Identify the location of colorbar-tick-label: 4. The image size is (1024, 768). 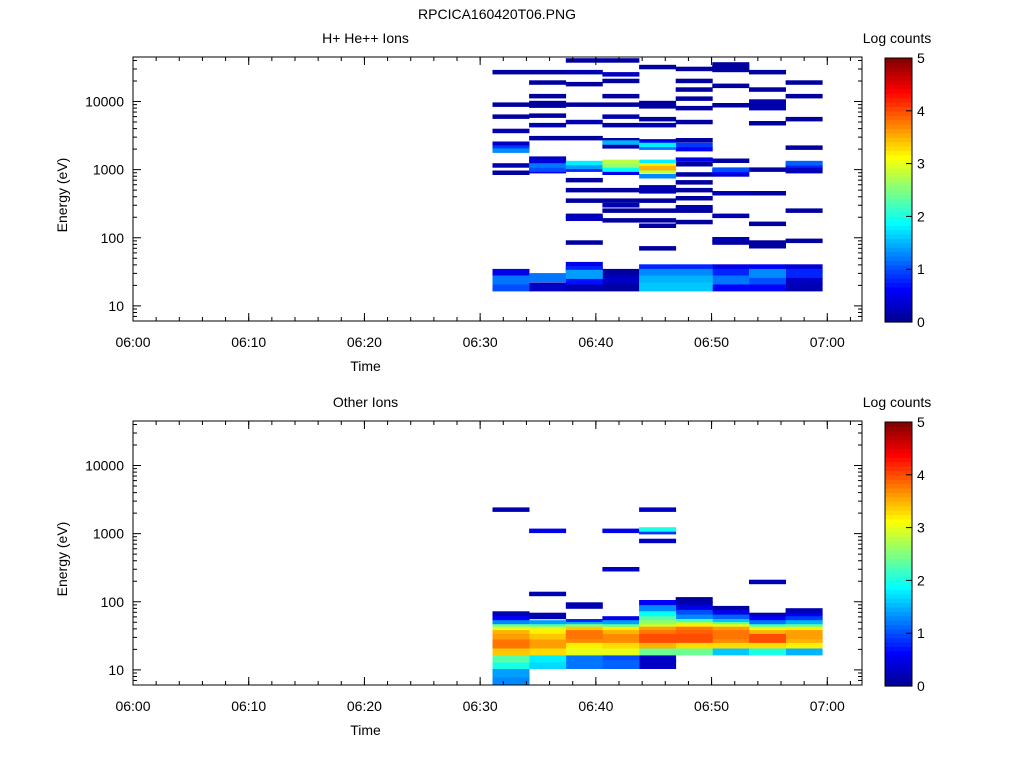
(921, 475).